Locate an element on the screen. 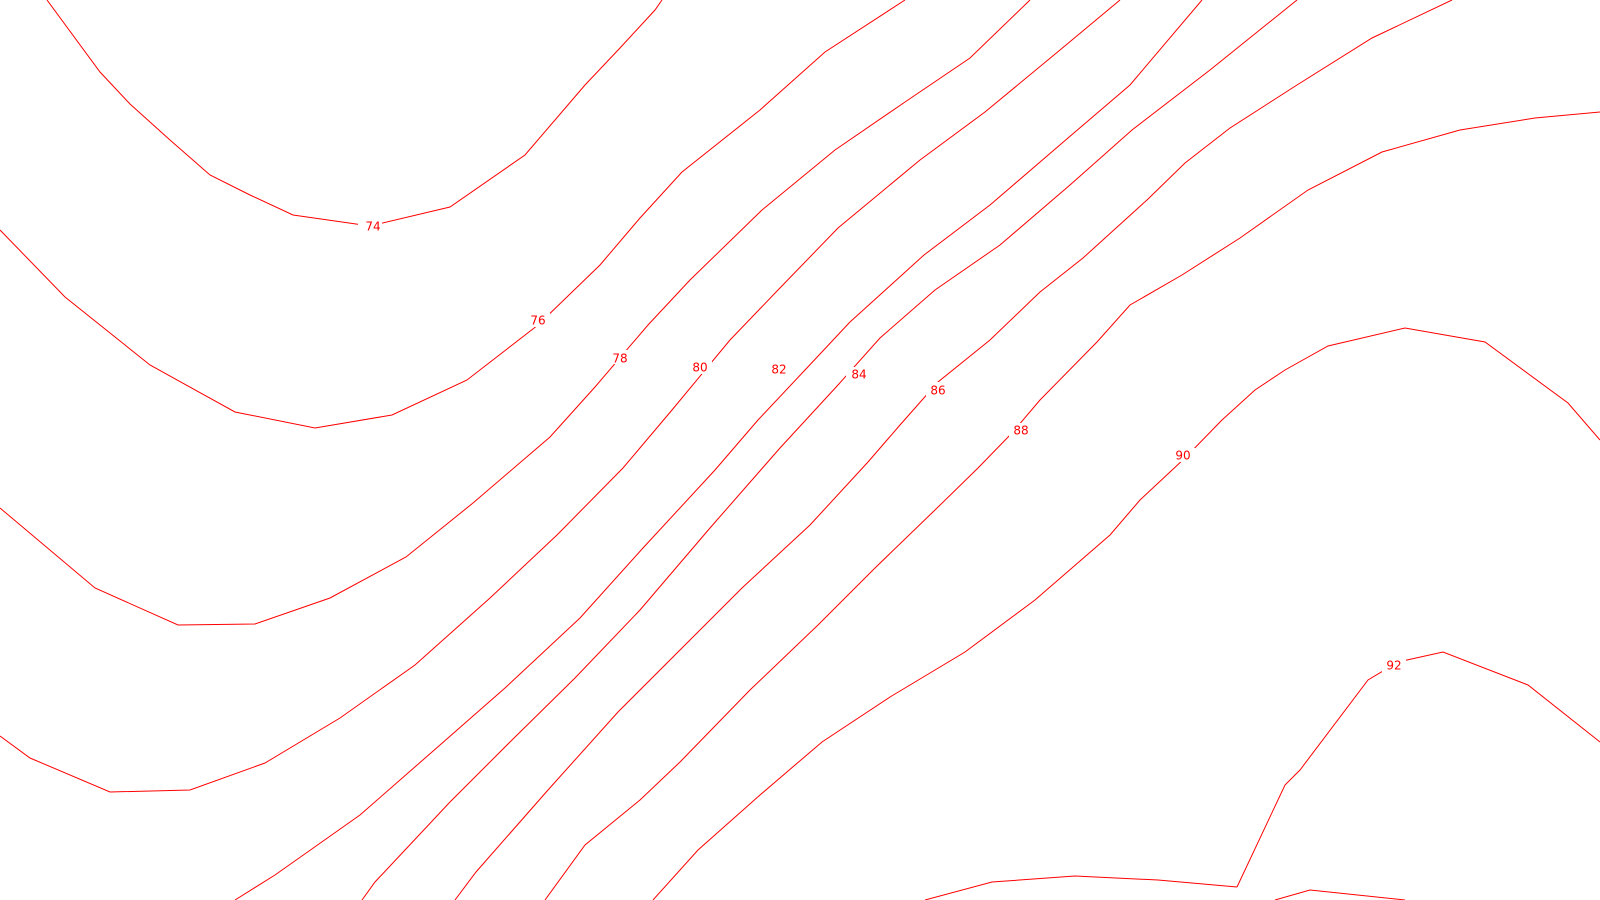  contour-line-92-south-east is located at coordinates (1340, 894).